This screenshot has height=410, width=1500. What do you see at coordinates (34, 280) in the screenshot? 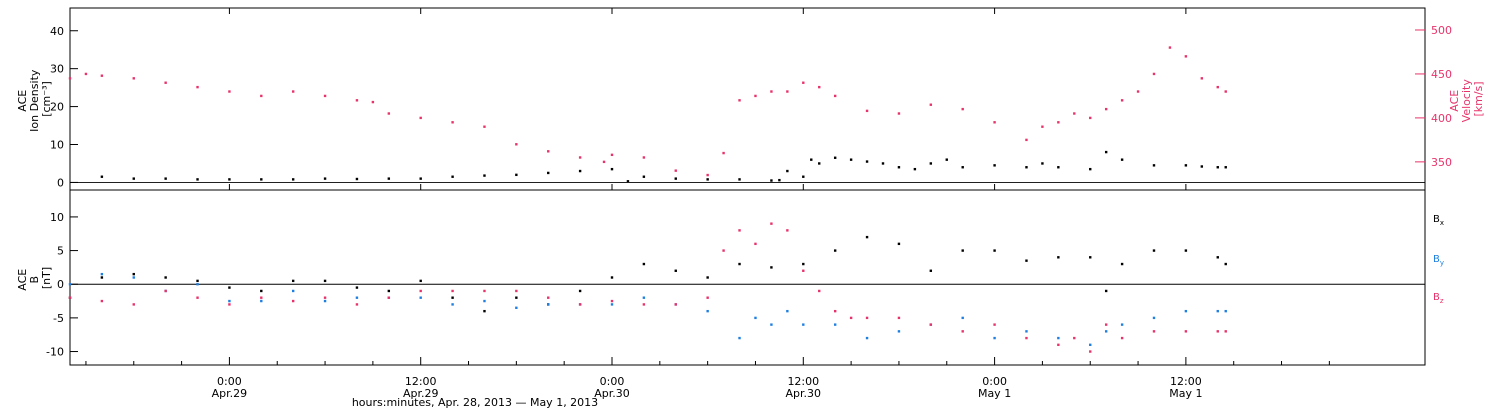
I see `field-label-line-2: B` at bounding box center [34, 280].